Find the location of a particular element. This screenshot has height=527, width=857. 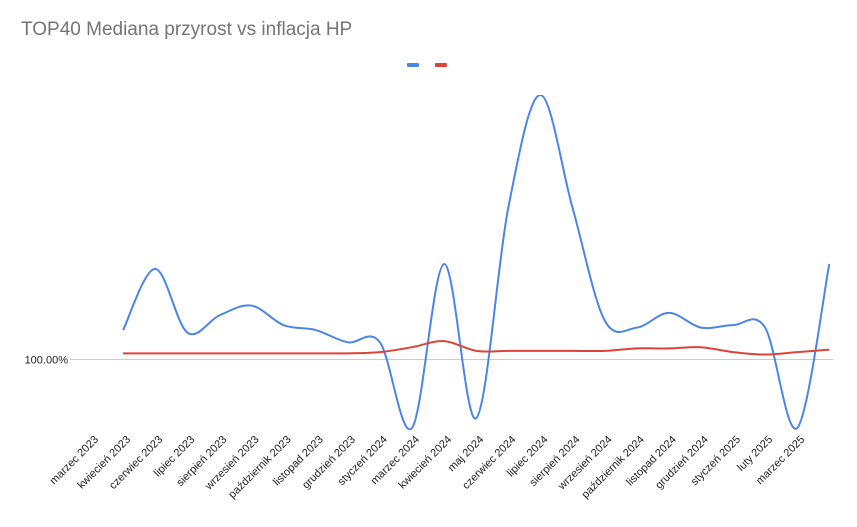

legend is located at coordinates (427, 65).